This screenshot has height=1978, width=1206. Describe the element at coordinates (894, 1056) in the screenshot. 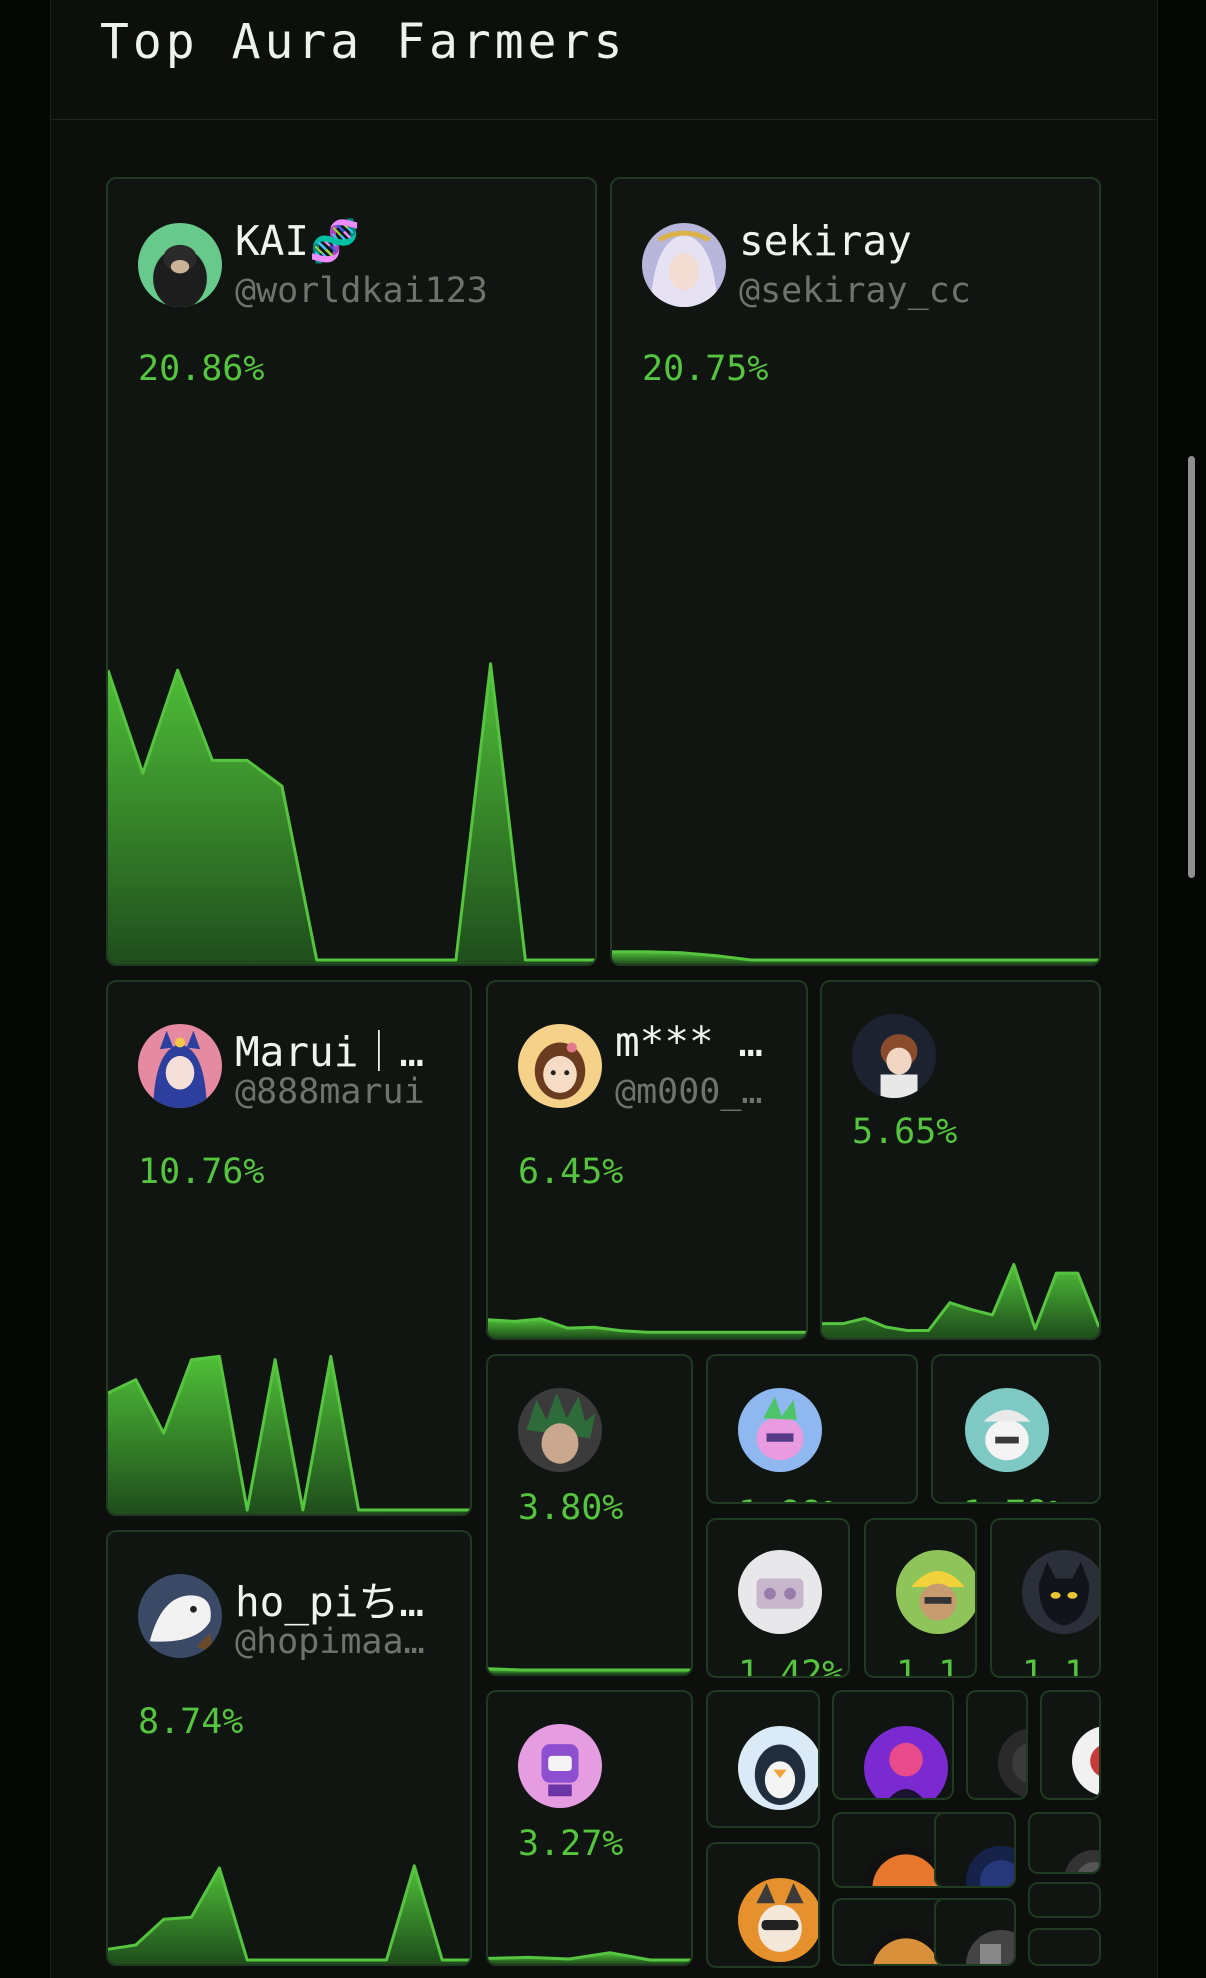

I see `brown-hair-boy-avatar-icon` at that location.